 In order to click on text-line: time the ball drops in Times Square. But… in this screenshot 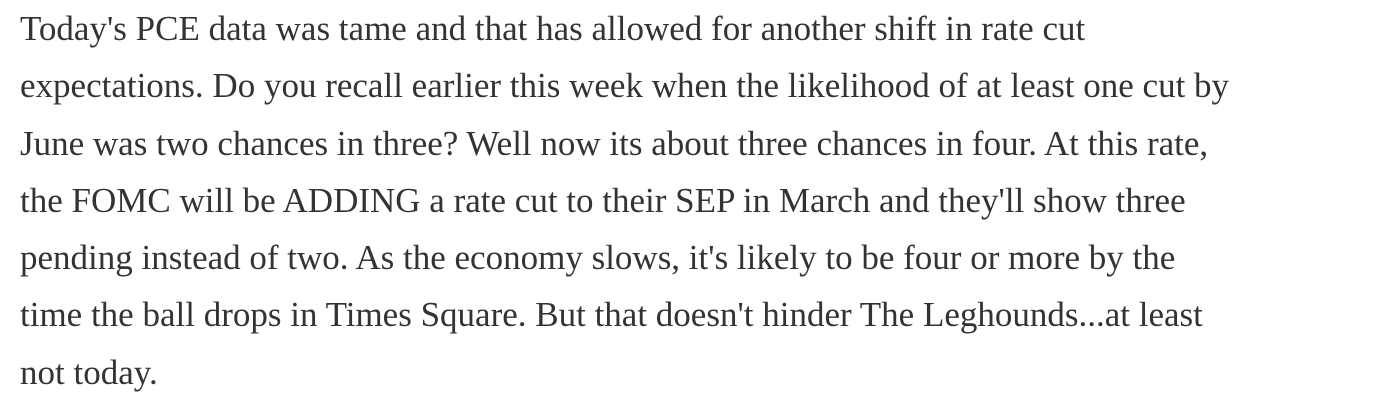, I will do `click(611, 315)`.